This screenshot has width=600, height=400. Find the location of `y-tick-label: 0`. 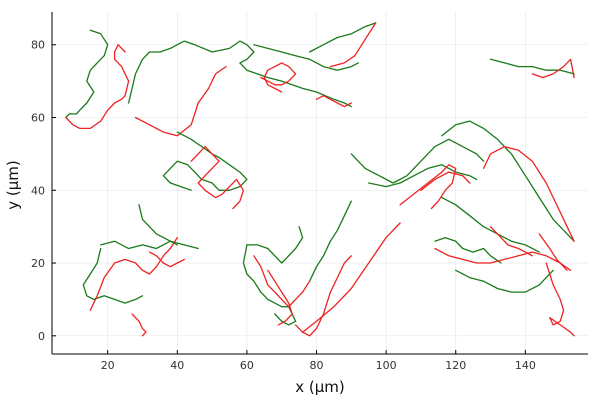

y-tick-label: 0 is located at coordinates (41, 336).